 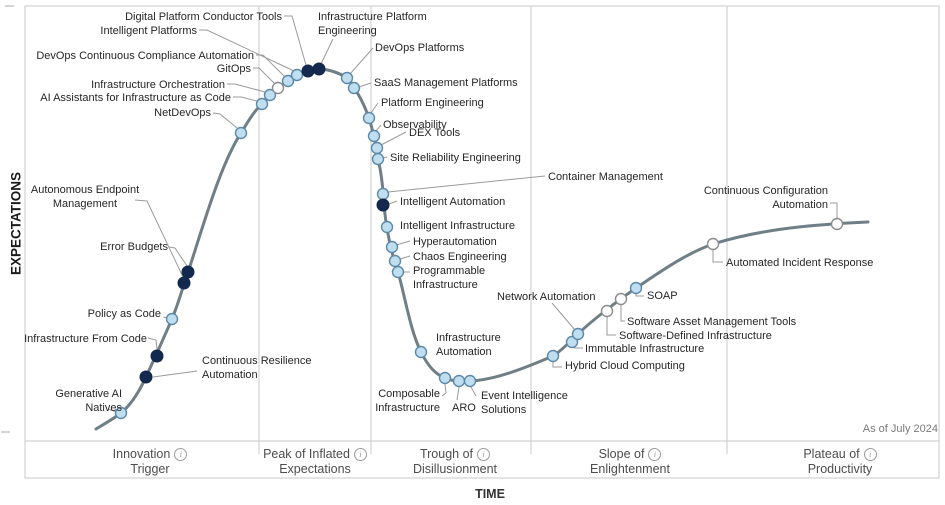 What do you see at coordinates (840, 469) in the screenshot?
I see `phase-name-line2: Productivity` at bounding box center [840, 469].